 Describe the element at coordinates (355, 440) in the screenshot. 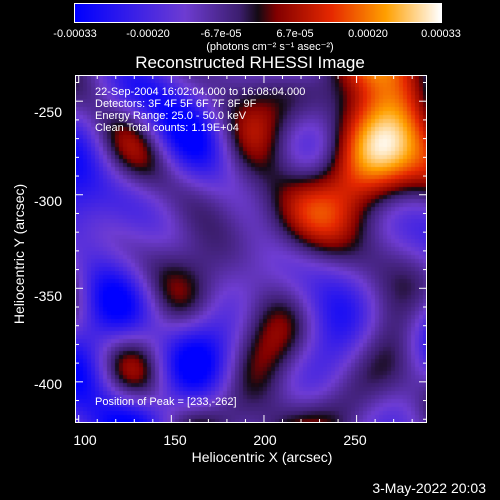

I see `x-tick-label: 250` at that location.